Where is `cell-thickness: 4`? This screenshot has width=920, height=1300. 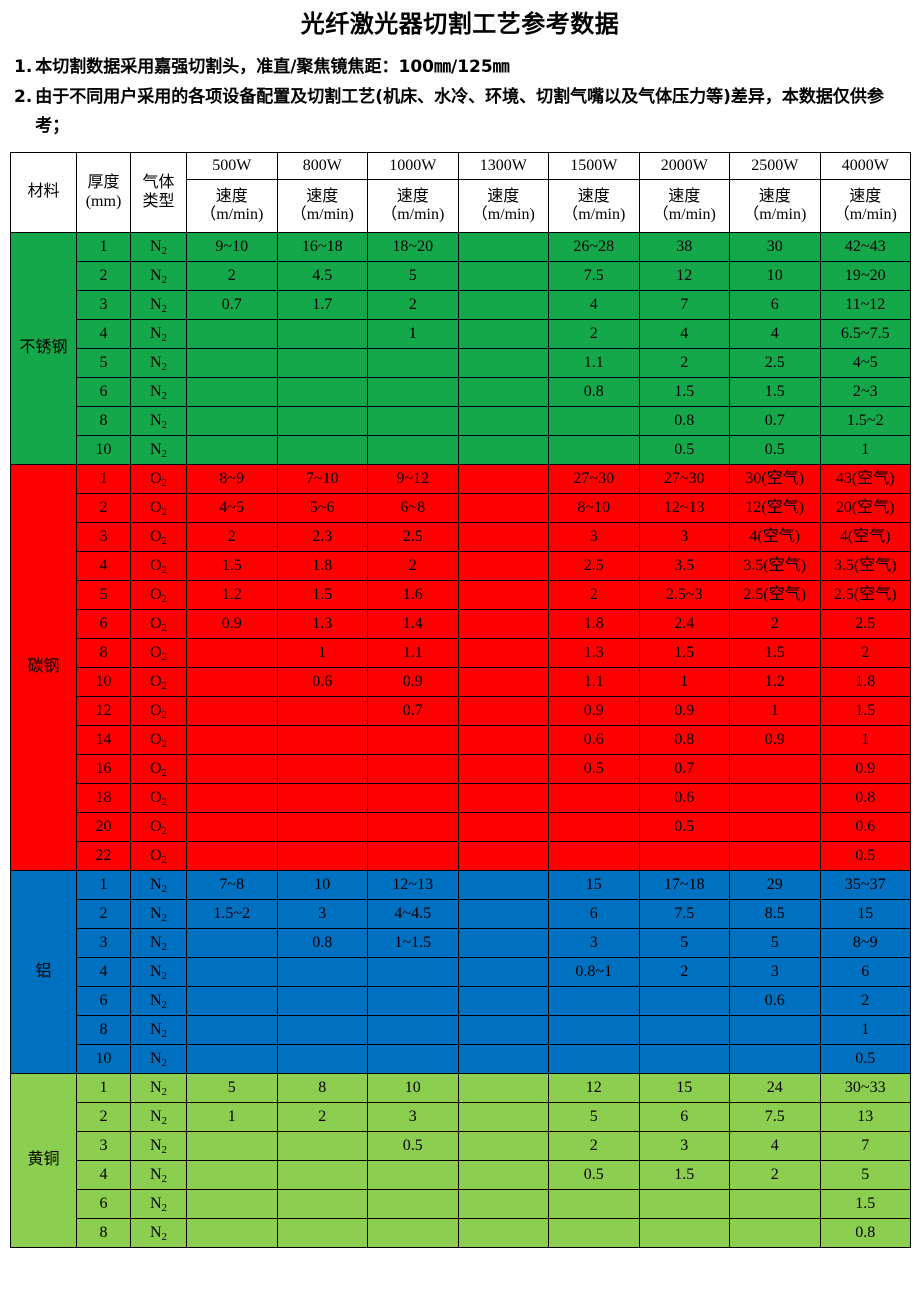
cell-thickness: 4 is located at coordinates (103, 972).